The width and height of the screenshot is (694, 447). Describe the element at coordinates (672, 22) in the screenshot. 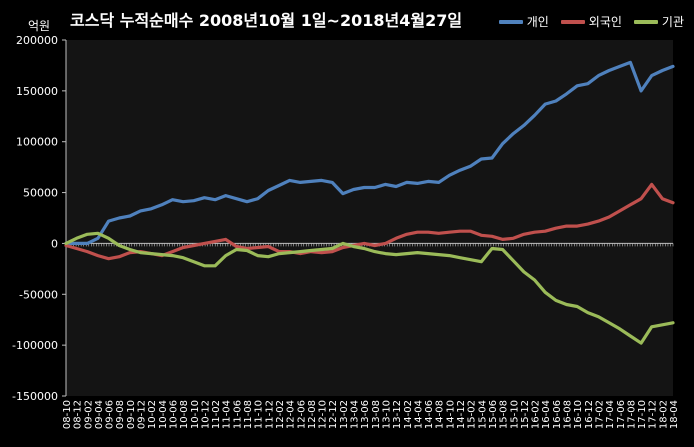

I see `legend-label: 기관` at that location.